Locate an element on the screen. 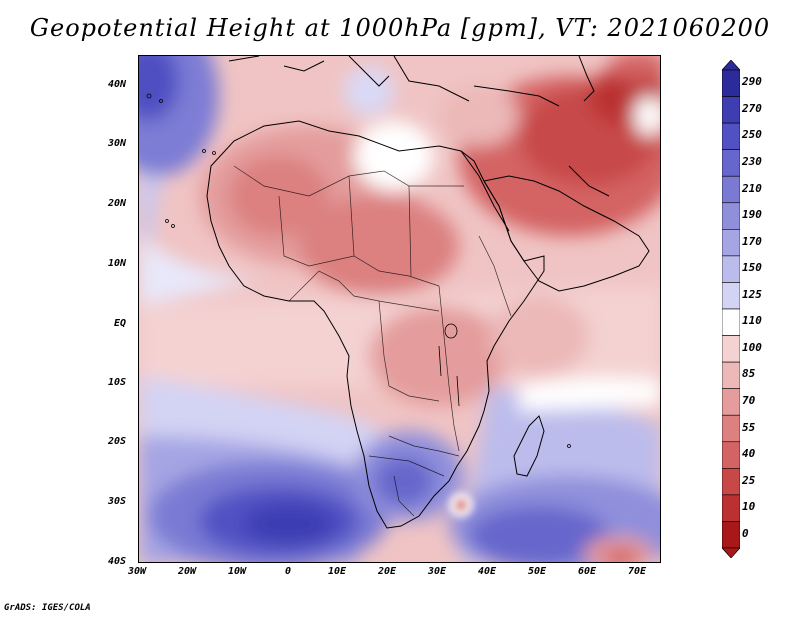 This screenshot has height=618, width=800. x-tick-label: 10W is located at coordinates (237, 571).